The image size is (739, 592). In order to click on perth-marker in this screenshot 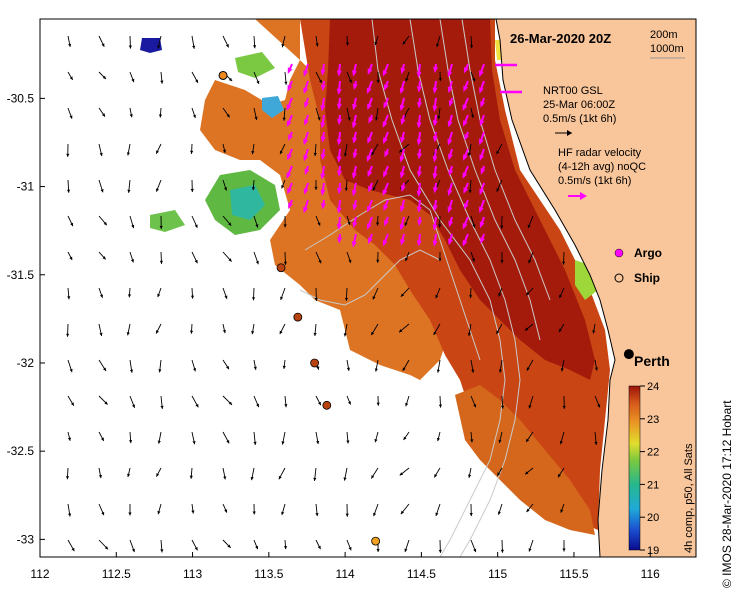, I will do `click(628, 354)`.